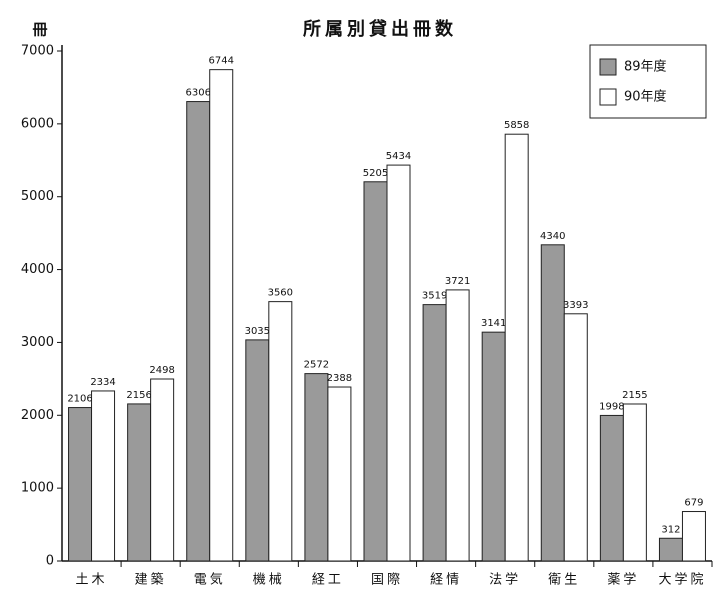  I want to click on data-label: 2498, so click(161, 370).